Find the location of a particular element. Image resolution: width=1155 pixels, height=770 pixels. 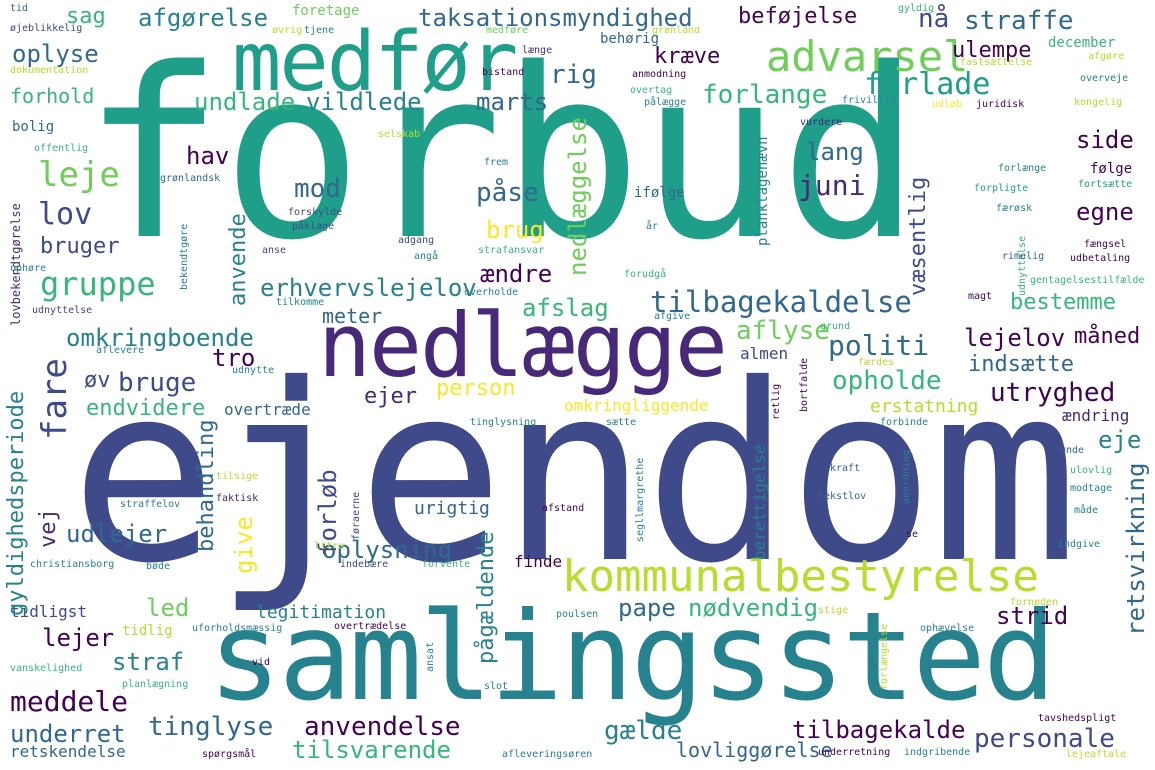

word-gyldig: gyldig is located at coordinates (916, 8).